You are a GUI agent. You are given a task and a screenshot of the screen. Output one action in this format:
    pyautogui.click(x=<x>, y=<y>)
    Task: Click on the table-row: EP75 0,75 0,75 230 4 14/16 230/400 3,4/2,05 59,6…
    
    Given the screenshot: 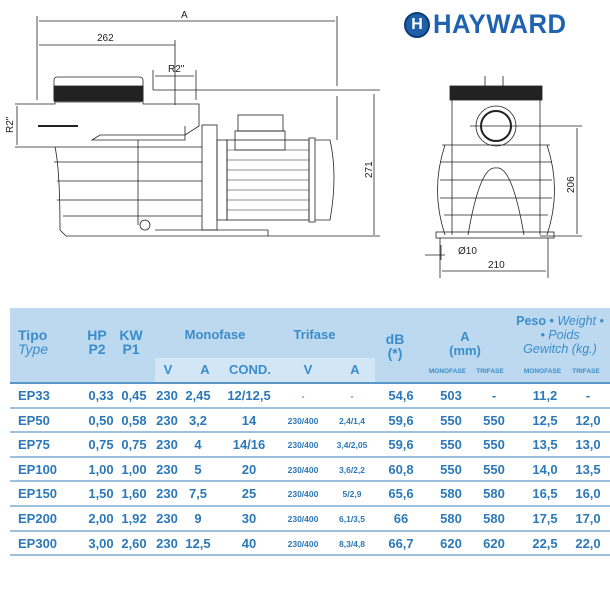 What is the action you would take?
    pyautogui.click(x=310, y=445)
    